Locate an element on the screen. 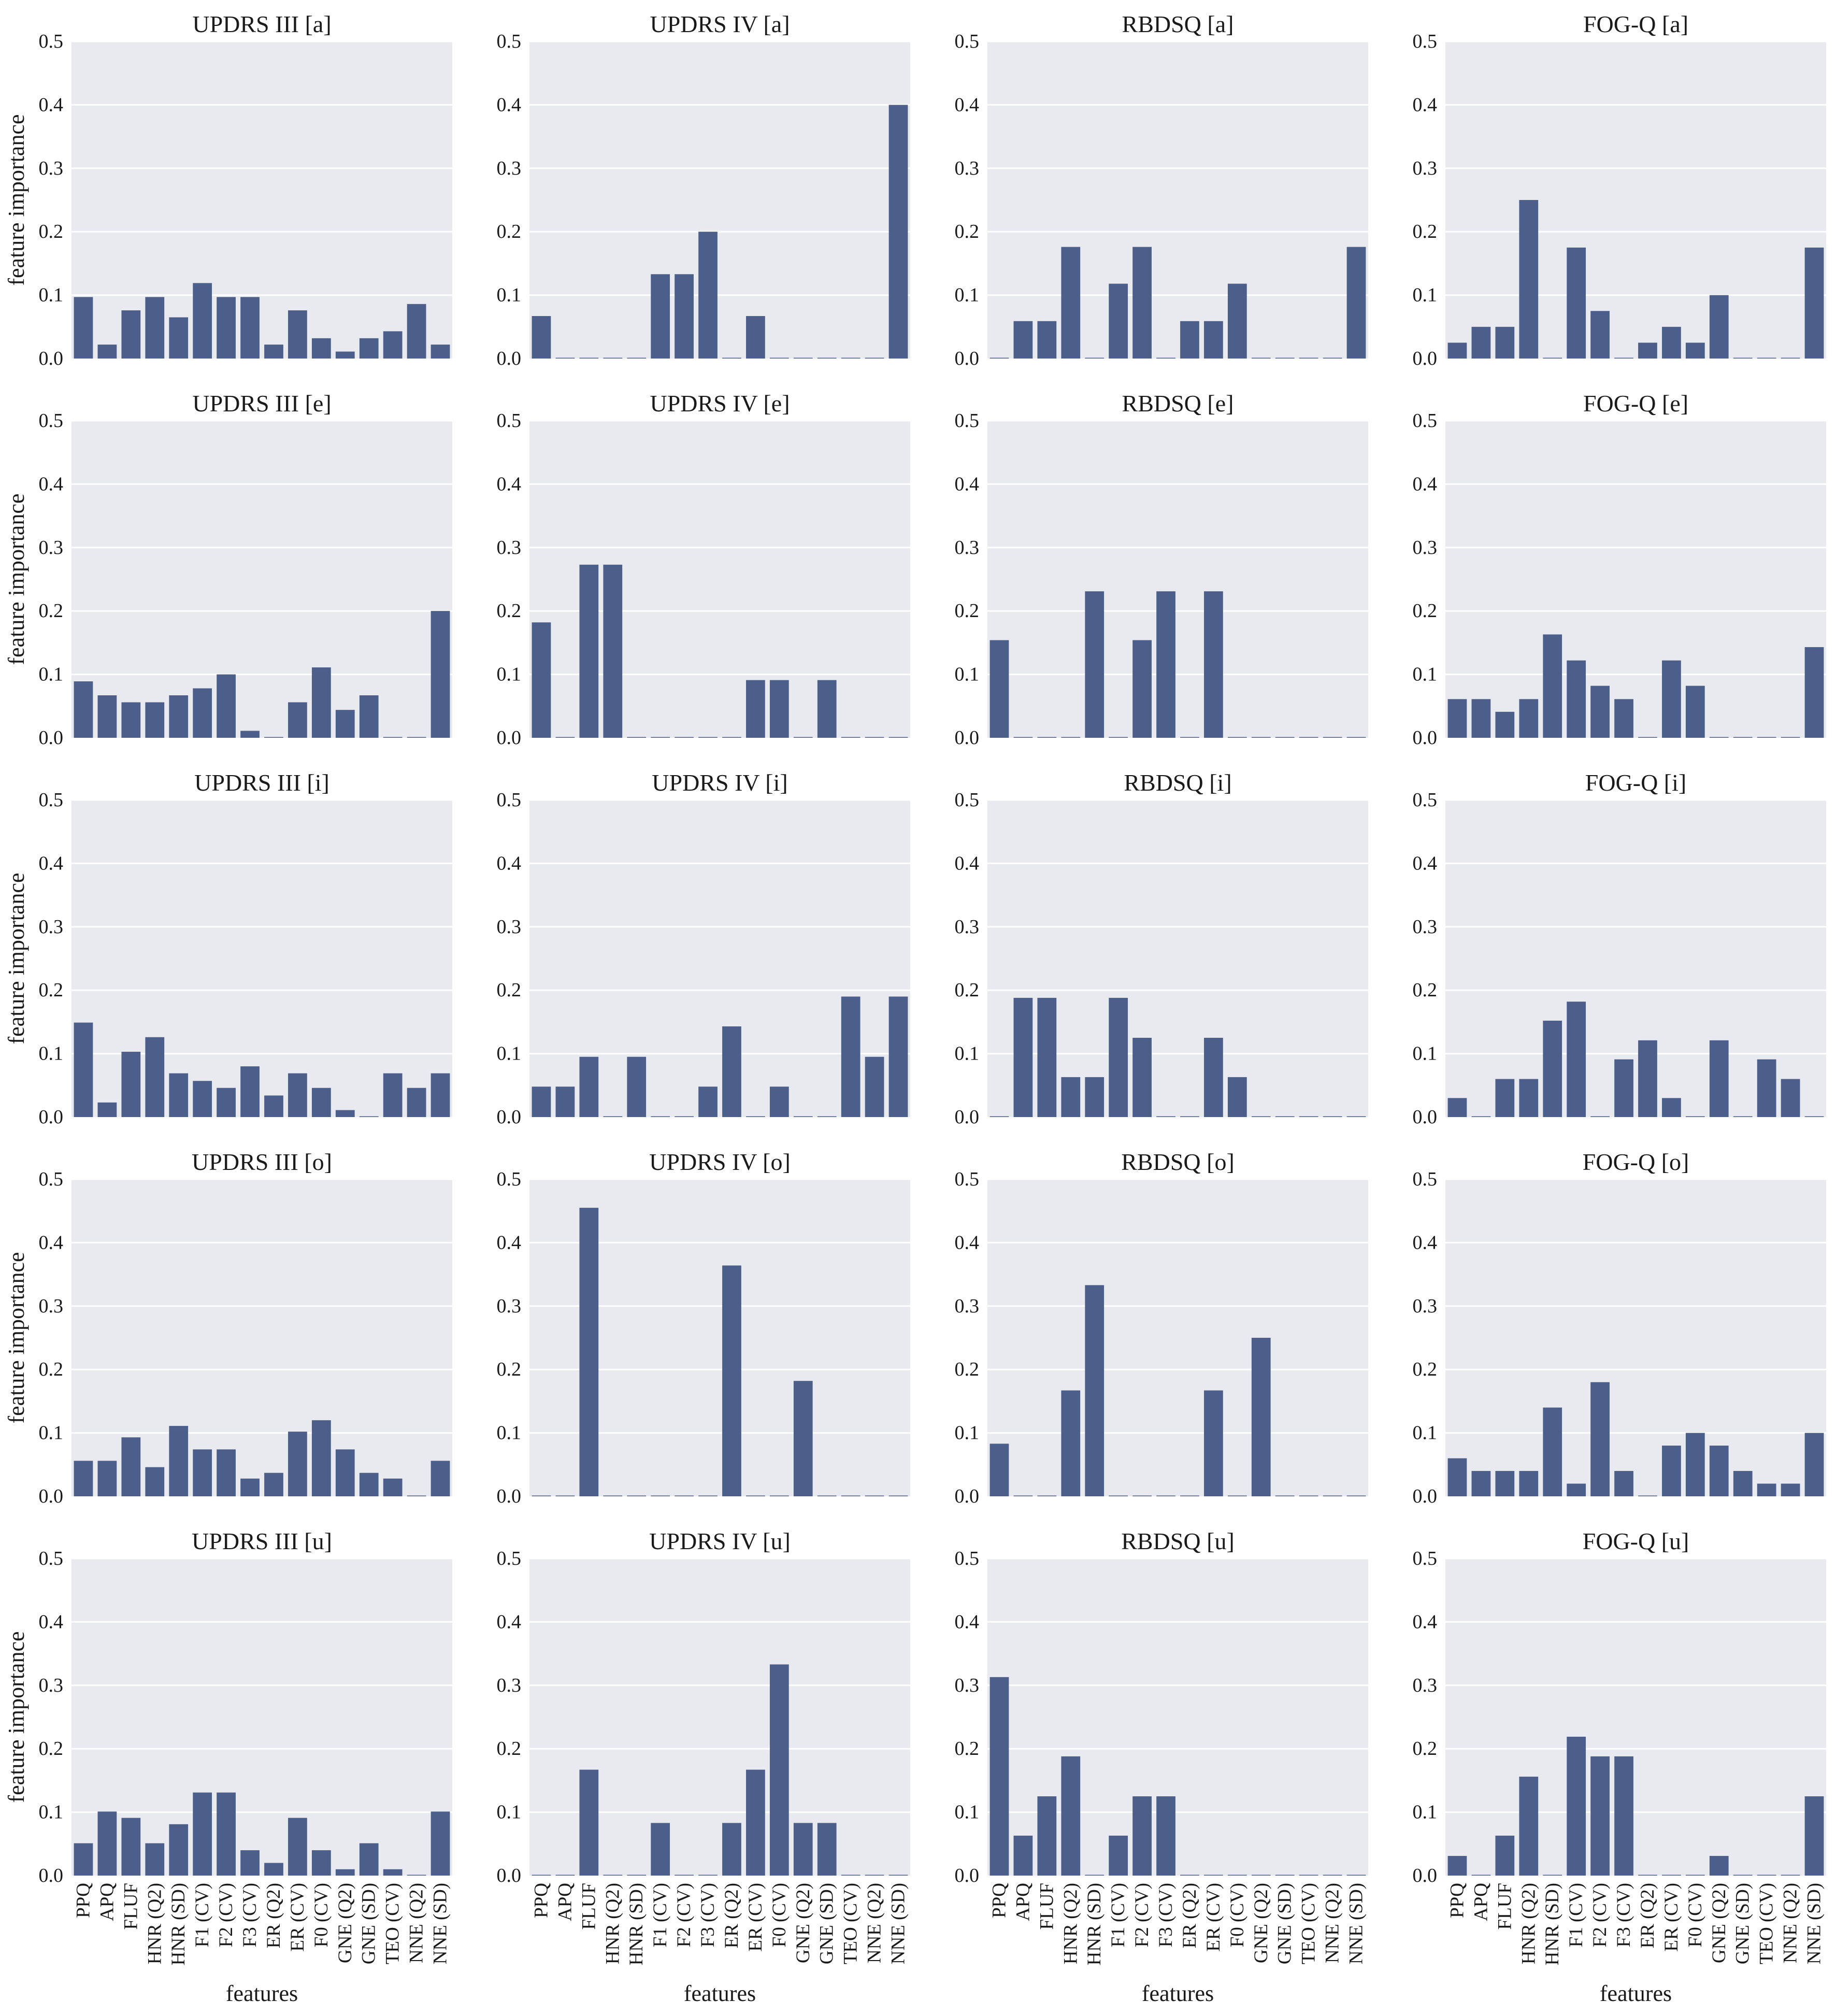 This screenshot has width=1836, height=2016. x-tick-label: HNR (Q2) is located at coordinates (1070, 1923).